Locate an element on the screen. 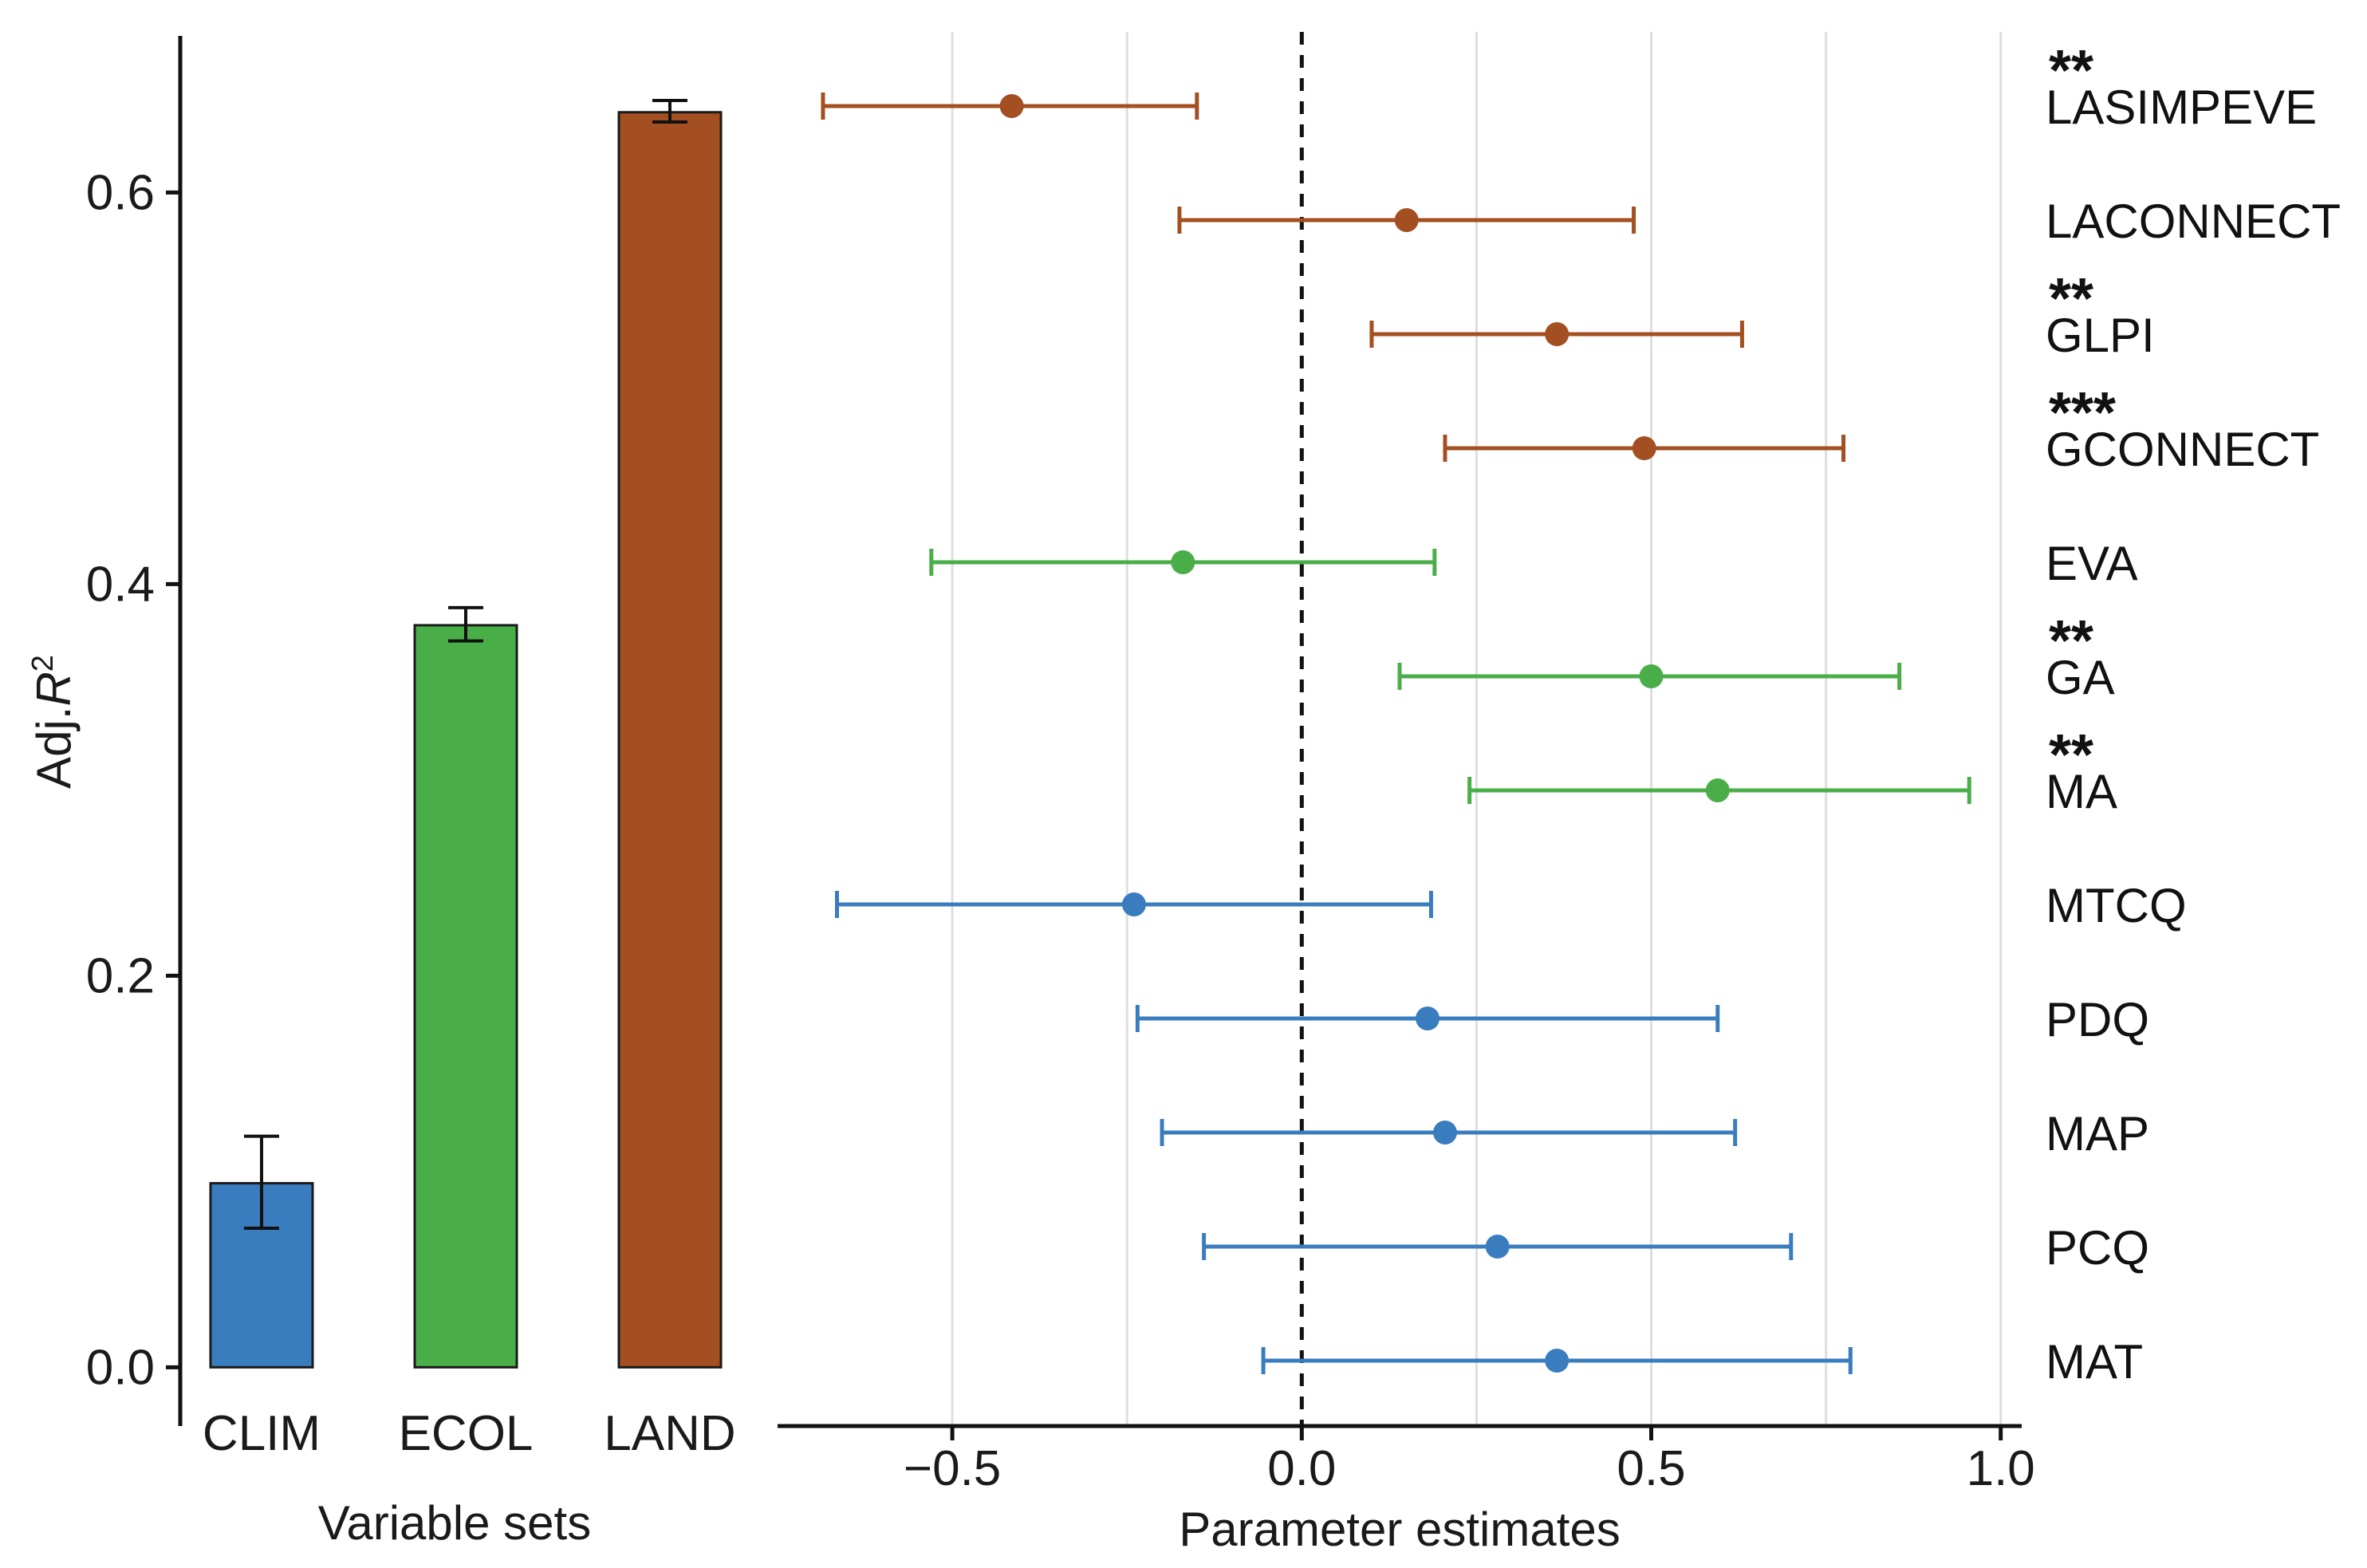 The height and width of the screenshot is (1568, 2367). forest-row-pdq is located at coordinates (1427, 1019).